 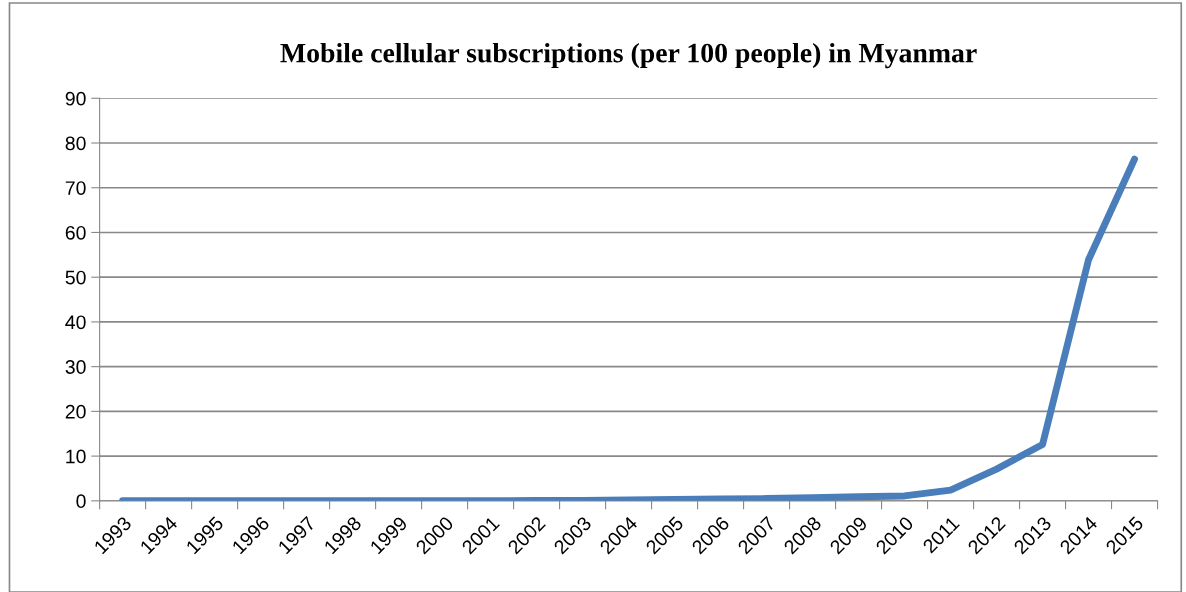 I want to click on y-tick-label: 40, so click(x=75, y=322).